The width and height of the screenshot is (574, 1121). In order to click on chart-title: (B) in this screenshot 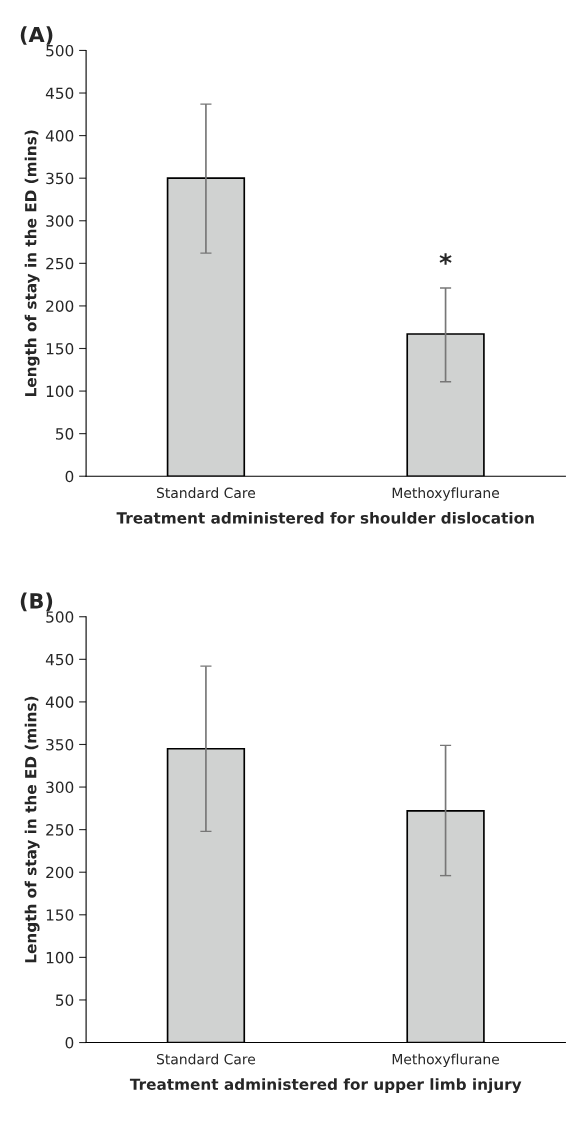, I will do `click(36, 602)`.